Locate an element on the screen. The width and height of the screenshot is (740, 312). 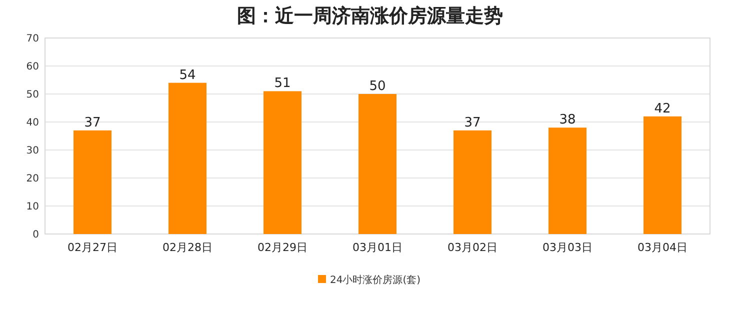
data-label: 42 is located at coordinates (662, 108).